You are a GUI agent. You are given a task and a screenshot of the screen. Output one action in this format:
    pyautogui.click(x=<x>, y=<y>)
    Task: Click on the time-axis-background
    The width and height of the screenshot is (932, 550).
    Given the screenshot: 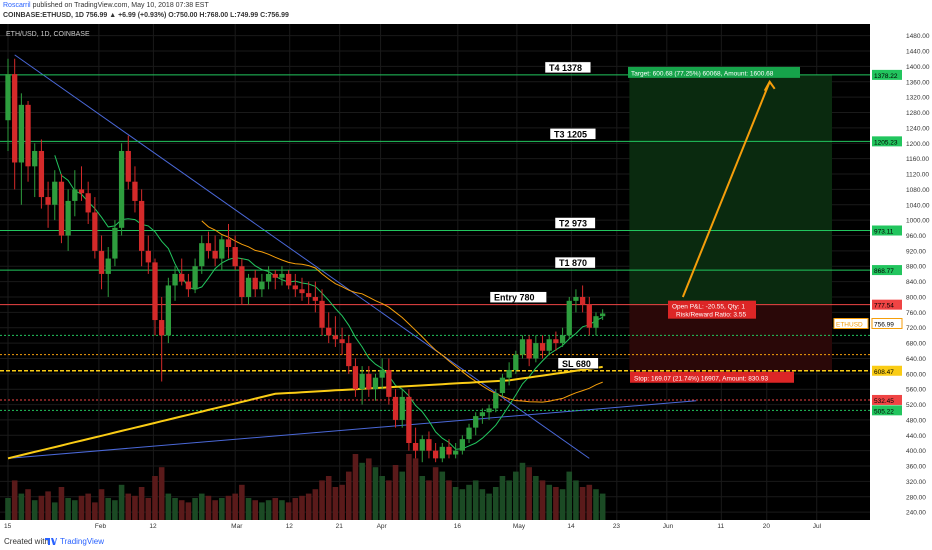 What is the action you would take?
    pyautogui.click(x=435, y=526)
    